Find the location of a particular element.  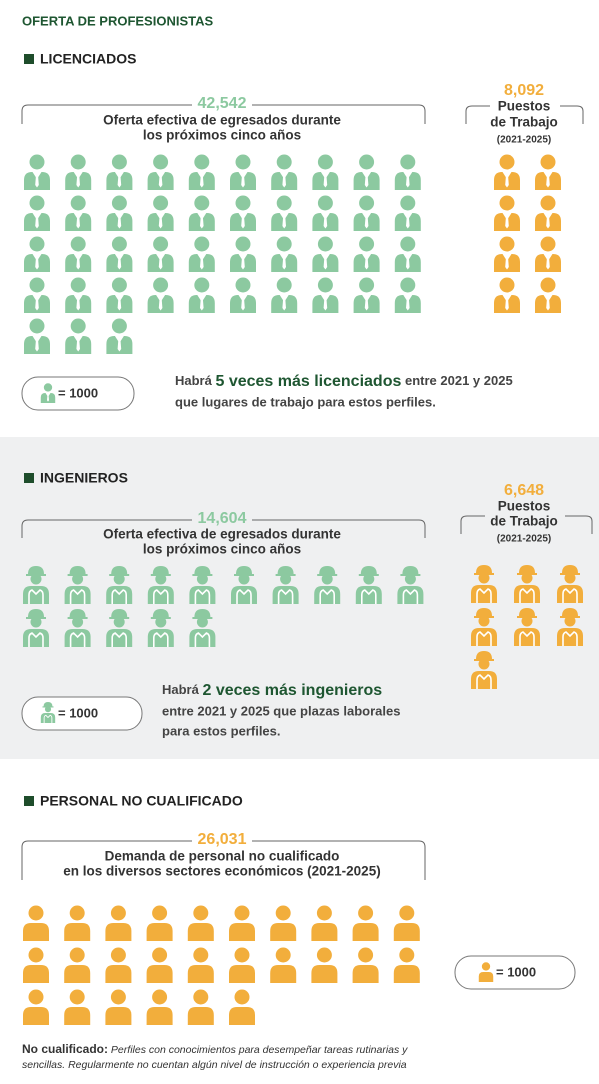

note: Habrá 2 veces más ingenieros is located at coordinates (272, 690).